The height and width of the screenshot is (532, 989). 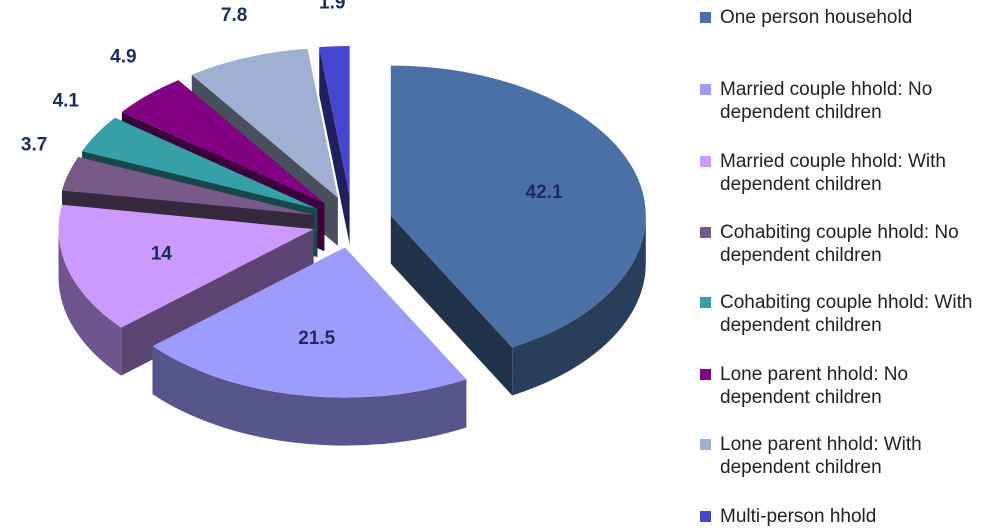 What do you see at coordinates (66, 100) in the screenshot?
I see `data-label: 4.1` at bounding box center [66, 100].